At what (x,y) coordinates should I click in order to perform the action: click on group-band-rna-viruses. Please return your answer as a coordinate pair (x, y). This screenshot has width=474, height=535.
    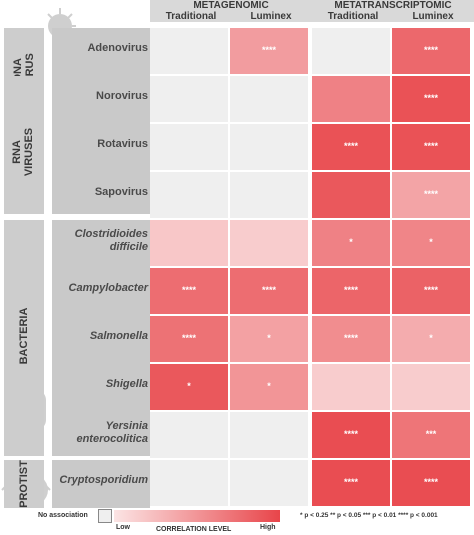
    Looking at the image, I should click on (24, 145).